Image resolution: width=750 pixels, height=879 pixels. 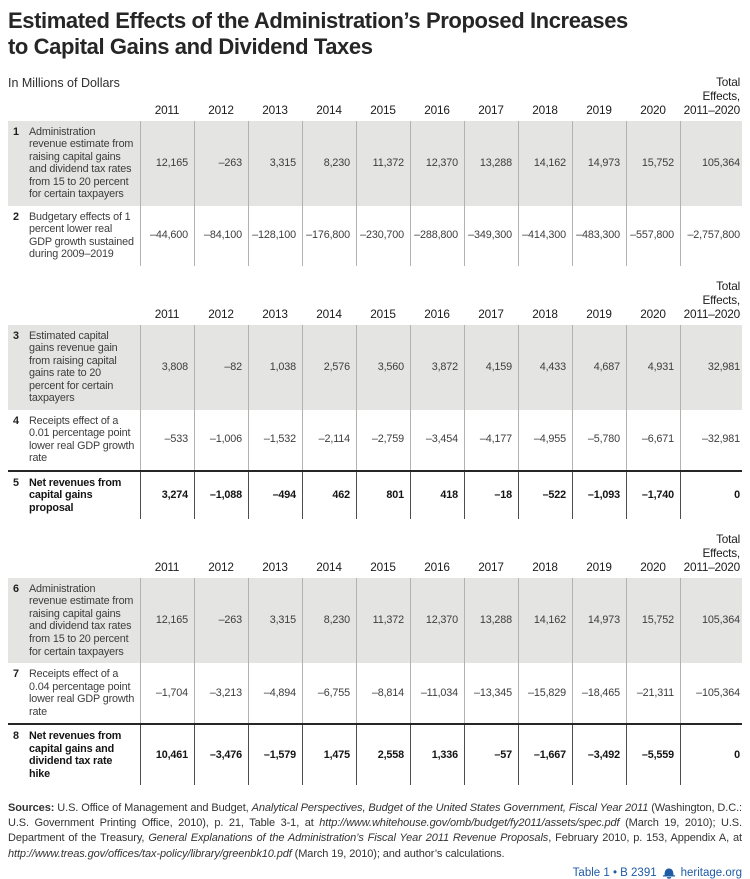 I want to click on cell-4-total: –32,981, so click(x=711, y=439).